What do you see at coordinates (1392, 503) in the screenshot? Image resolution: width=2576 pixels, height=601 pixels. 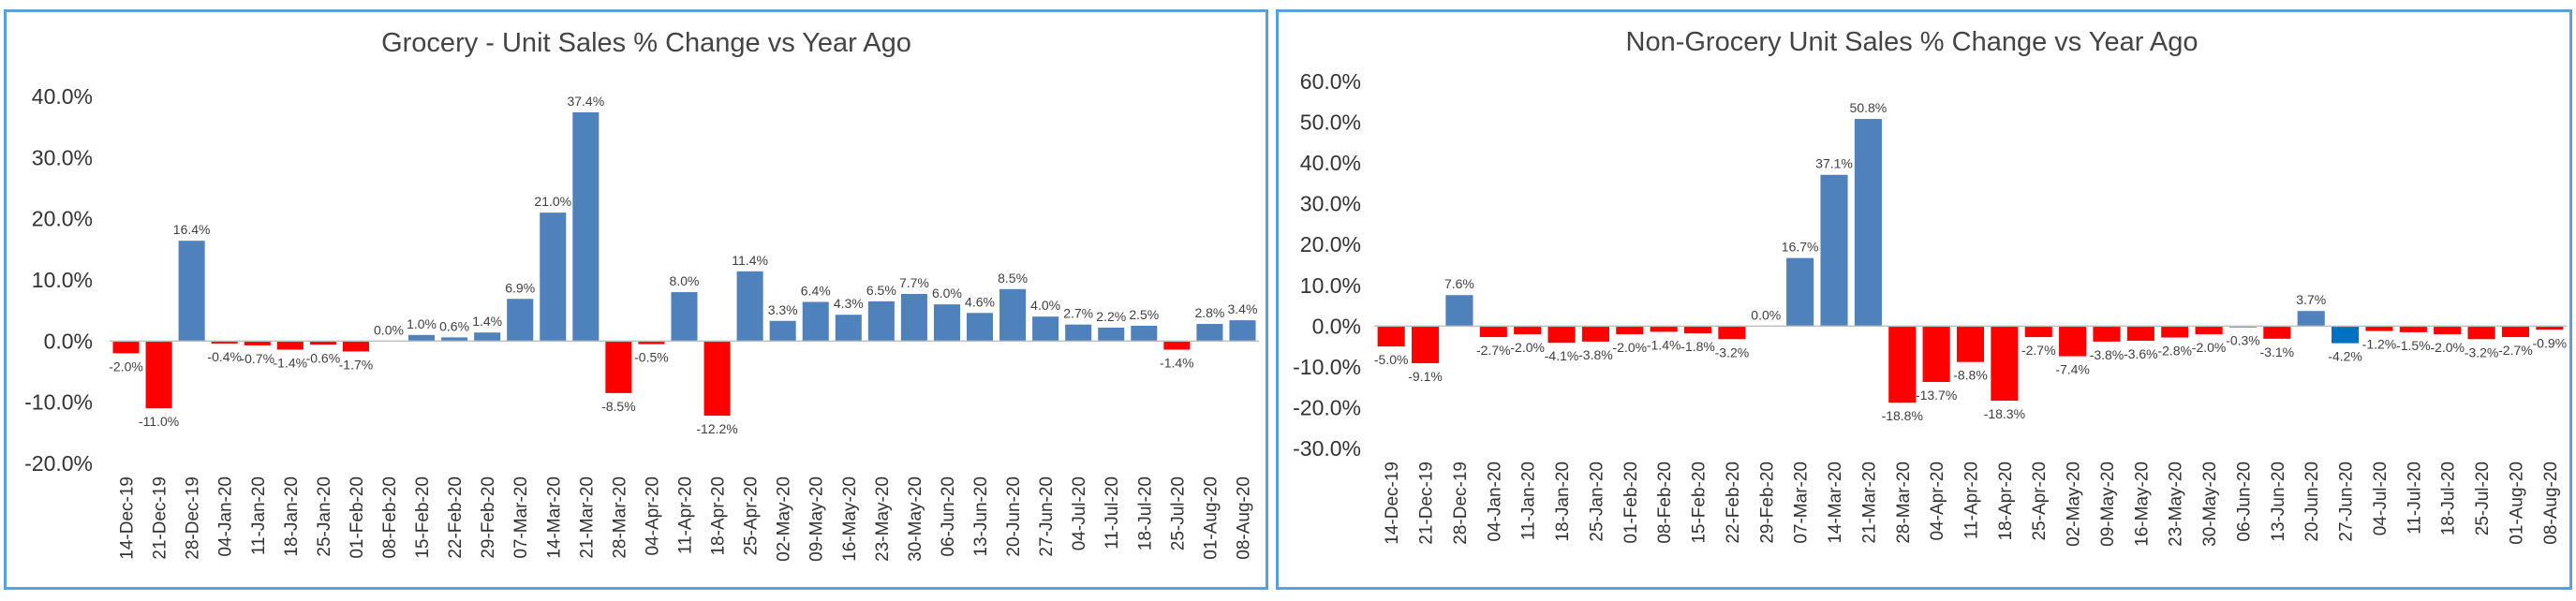 I see `x-tick-label: 14-Dec-19` at bounding box center [1392, 503].